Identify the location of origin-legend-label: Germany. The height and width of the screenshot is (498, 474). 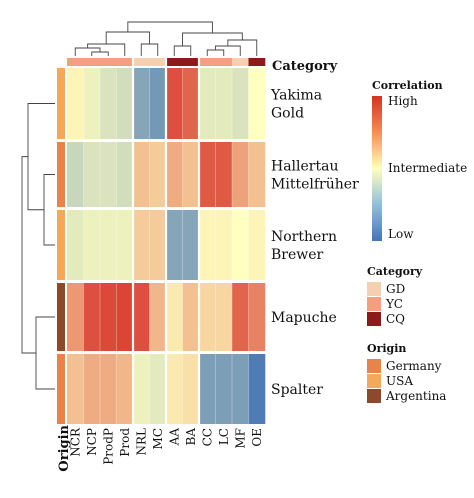
(414, 366).